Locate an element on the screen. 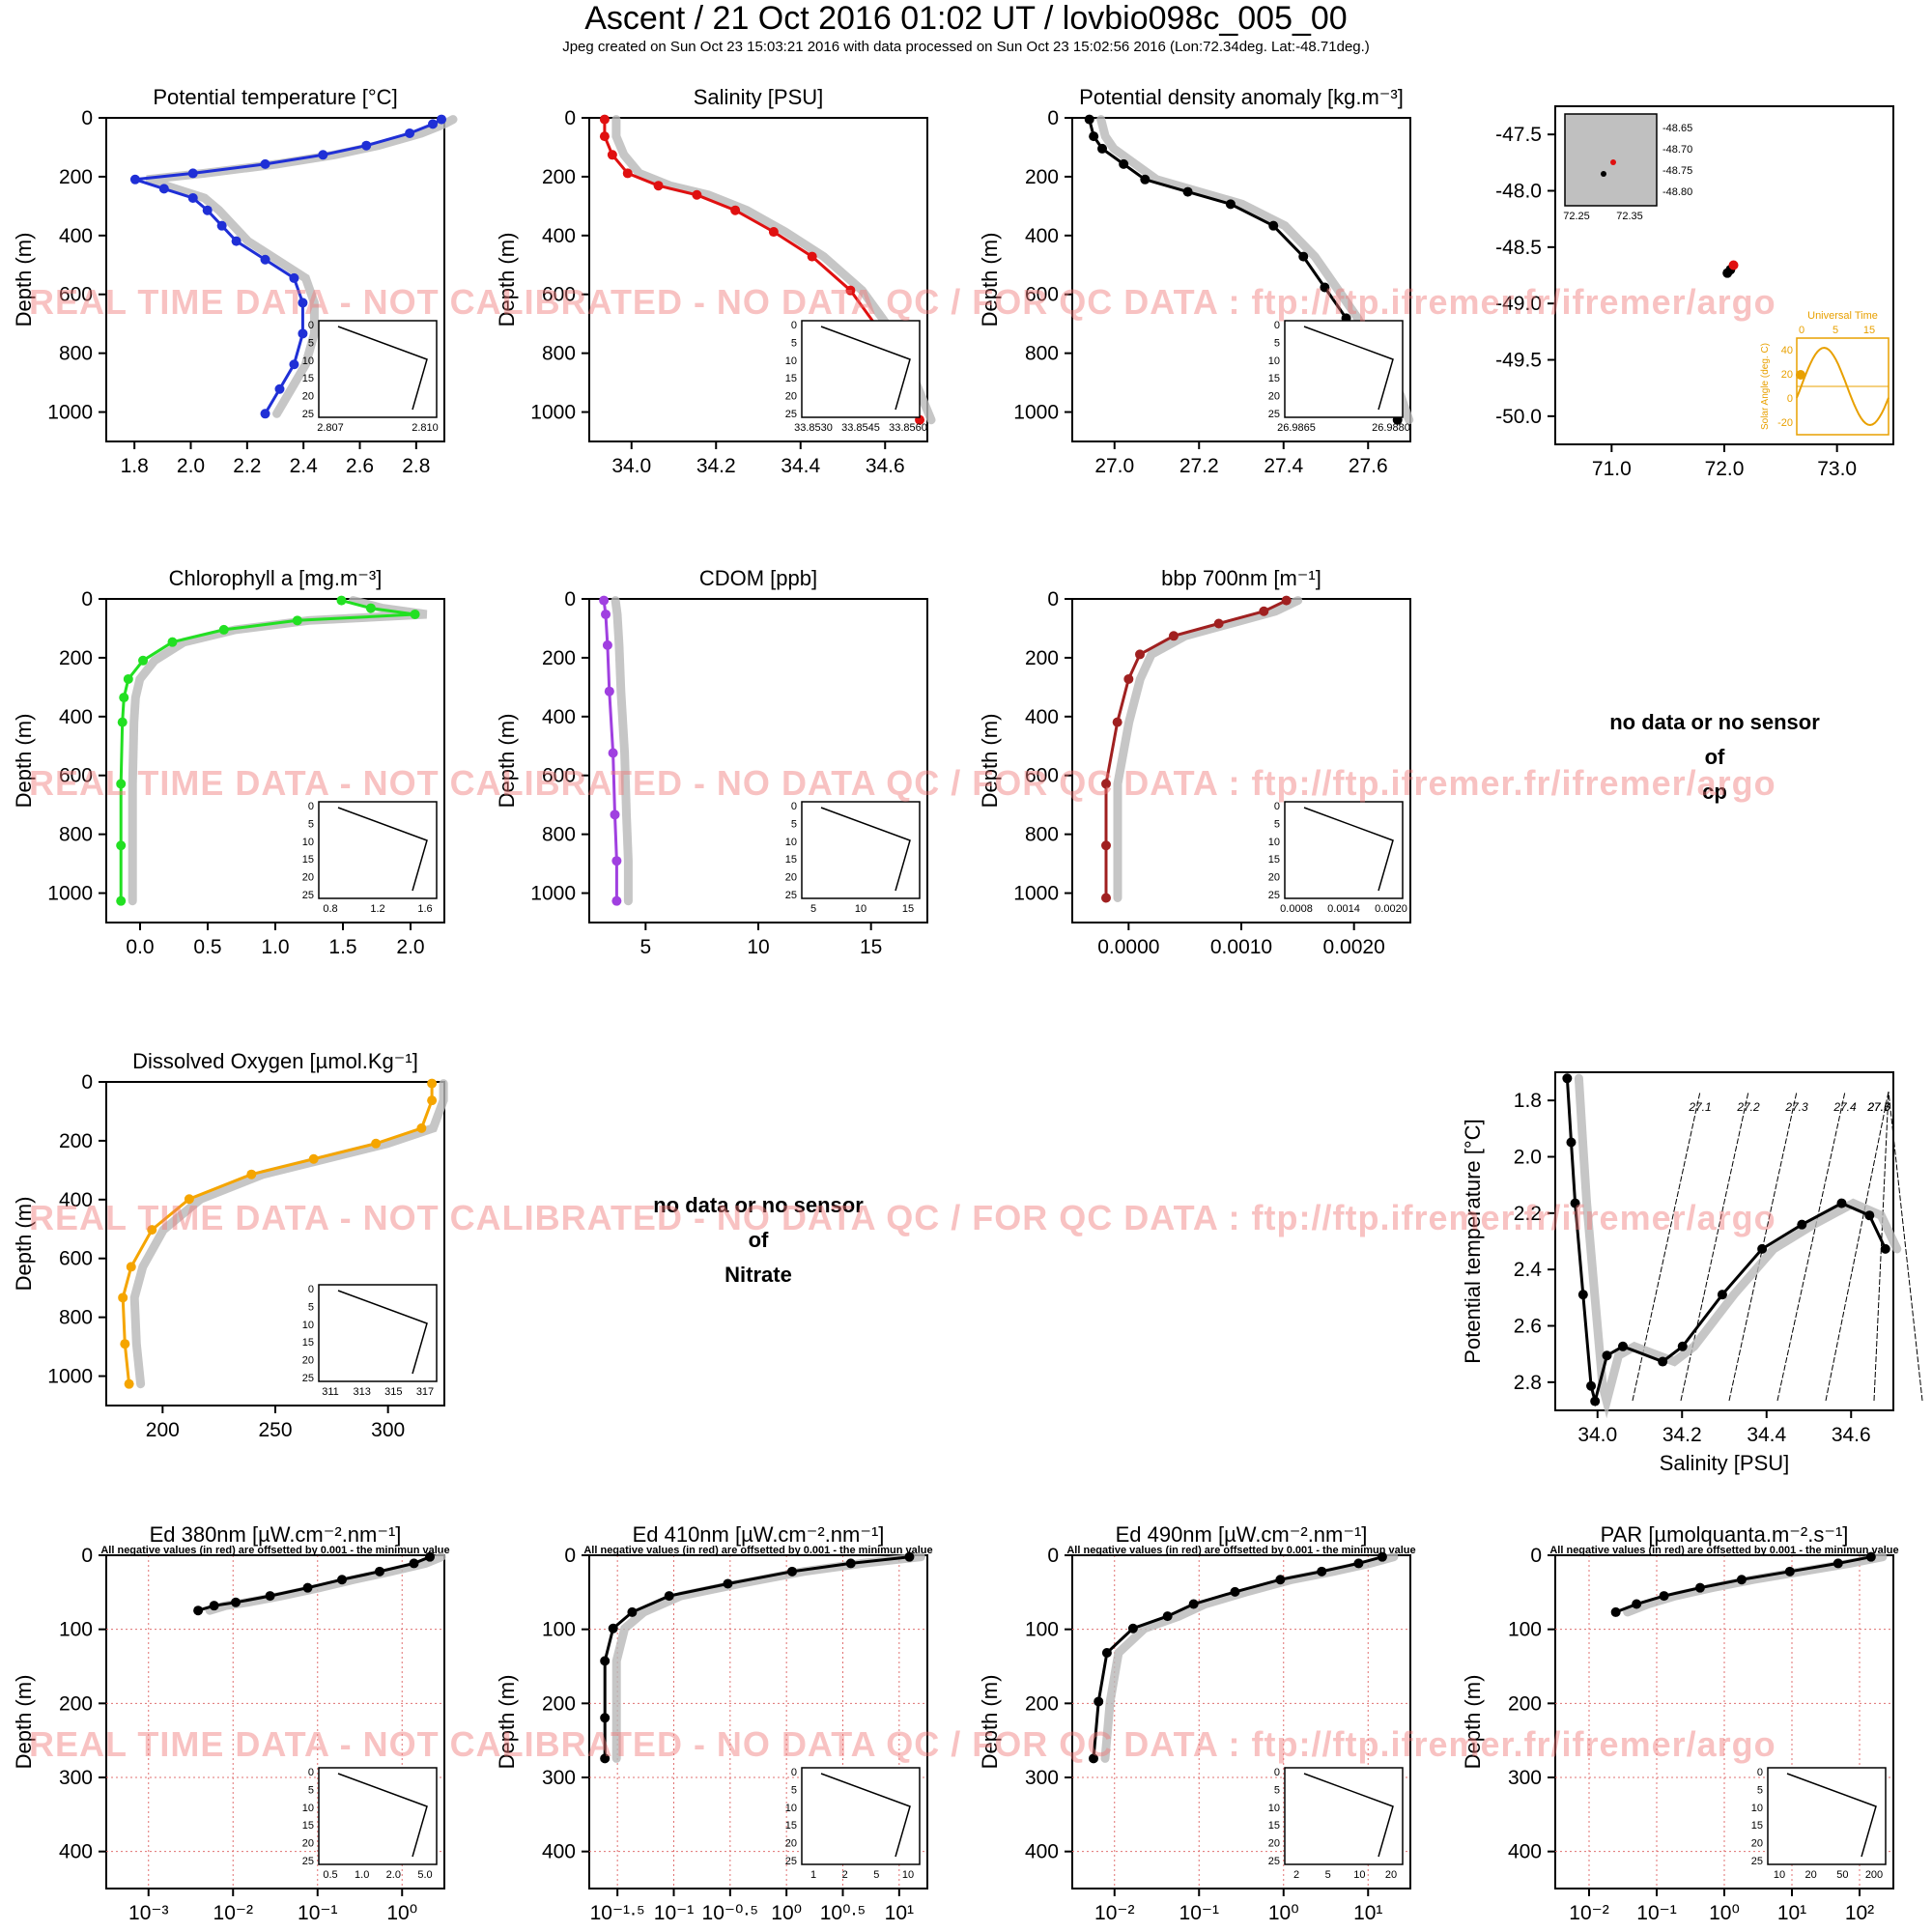  inset-x-tick-label: 5.0 is located at coordinates (424, 1875).